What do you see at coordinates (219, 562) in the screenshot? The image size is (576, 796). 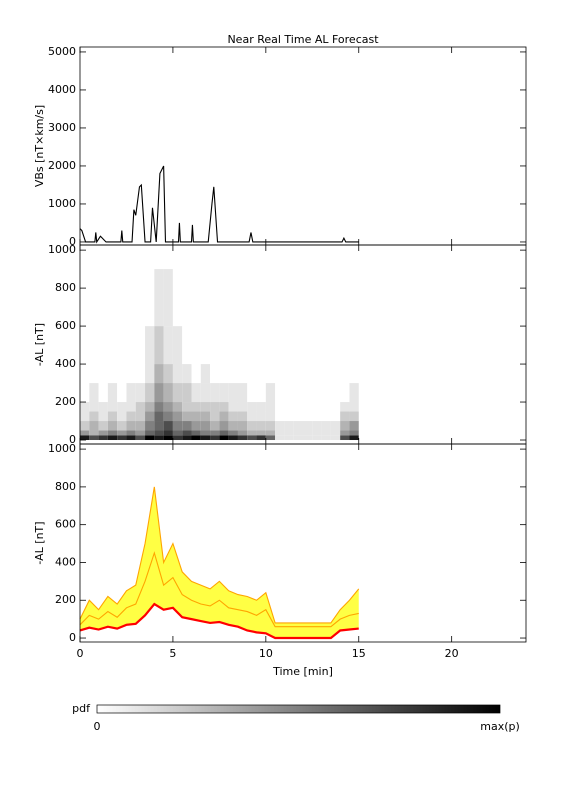 I see `band-fill` at bounding box center [219, 562].